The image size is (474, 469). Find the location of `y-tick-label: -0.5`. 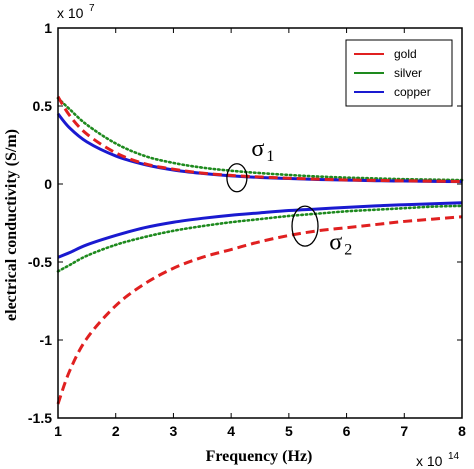

y-tick-label: -0.5 is located at coordinates (40, 262).